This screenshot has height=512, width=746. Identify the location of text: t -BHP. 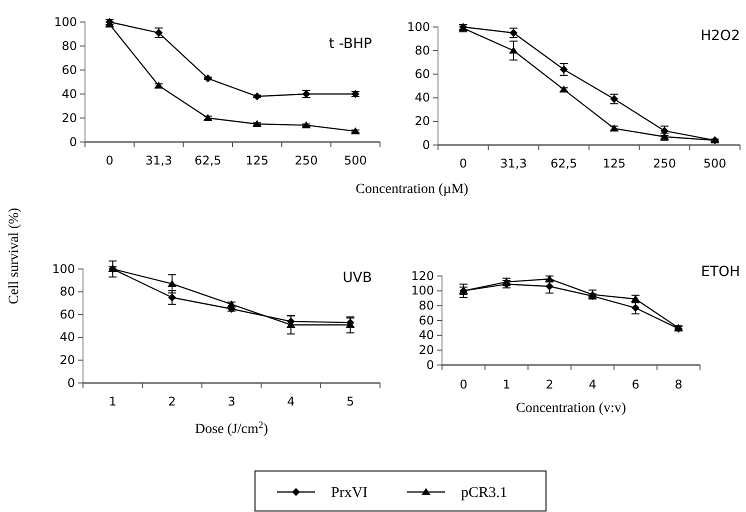
(350, 44).